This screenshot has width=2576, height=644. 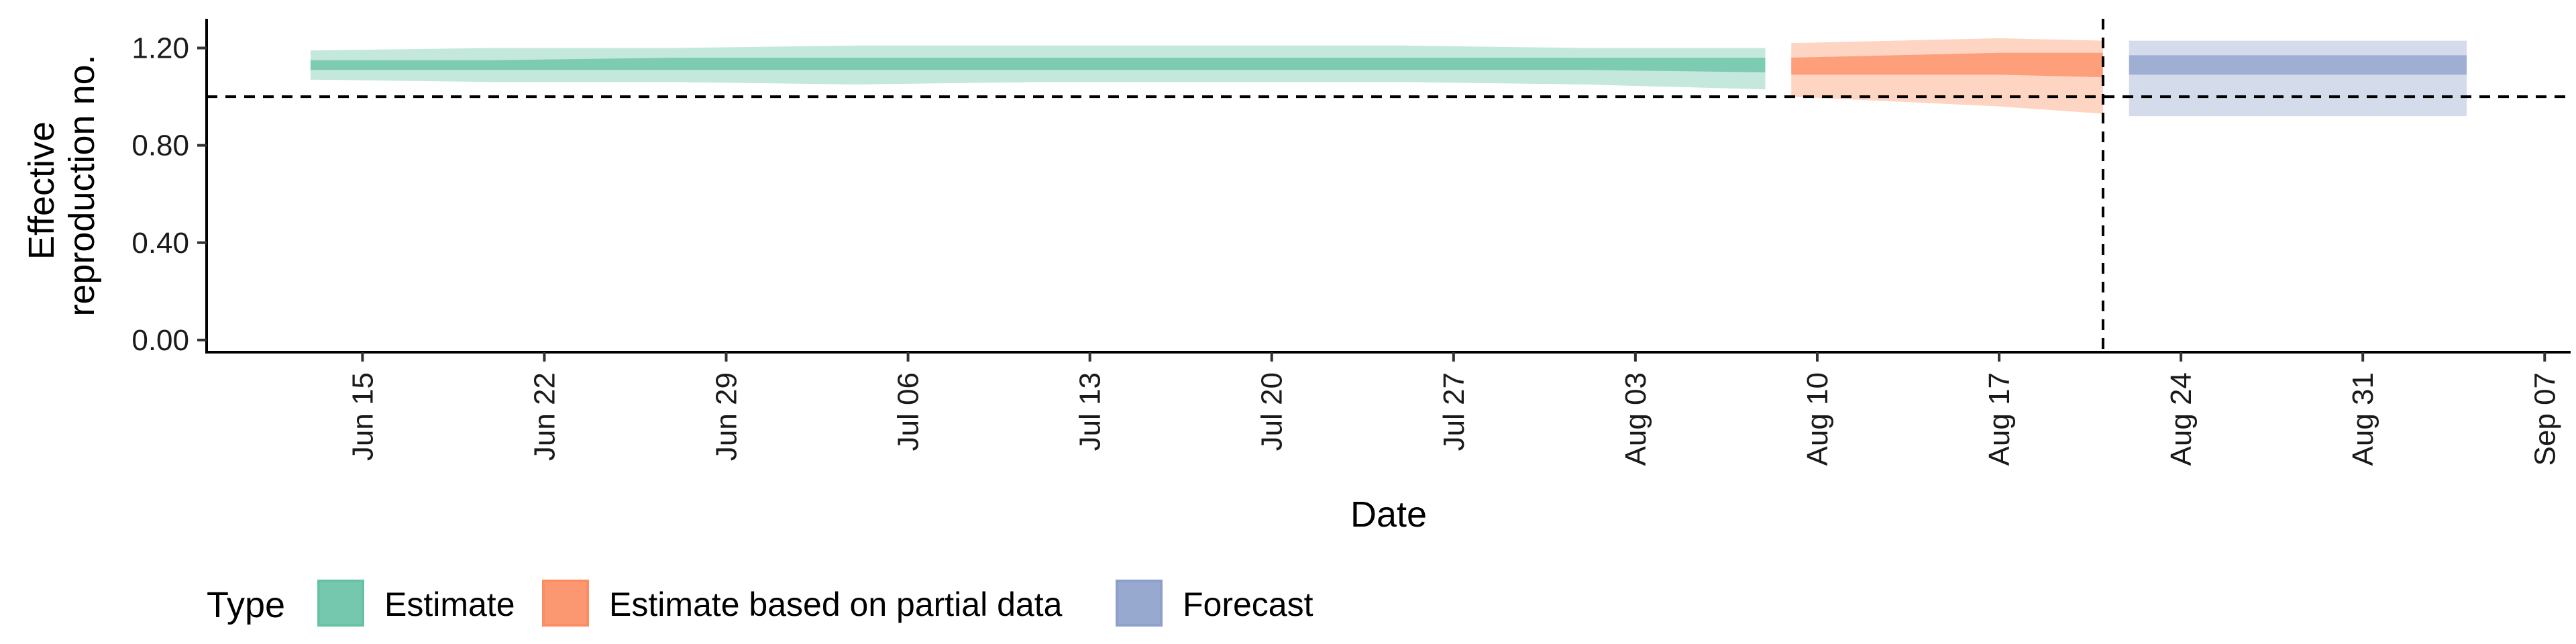 What do you see at coordinates (160, 243) in the screenshot?
I see `y-tick-label: 0.40` at bounding box center [160, 243].